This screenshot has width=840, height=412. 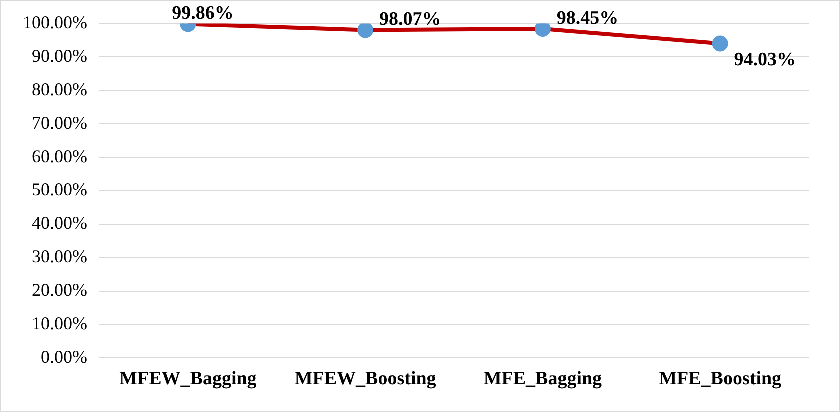 I want to click on y-tick-label: 80.00%, so click(x=60, y=89).